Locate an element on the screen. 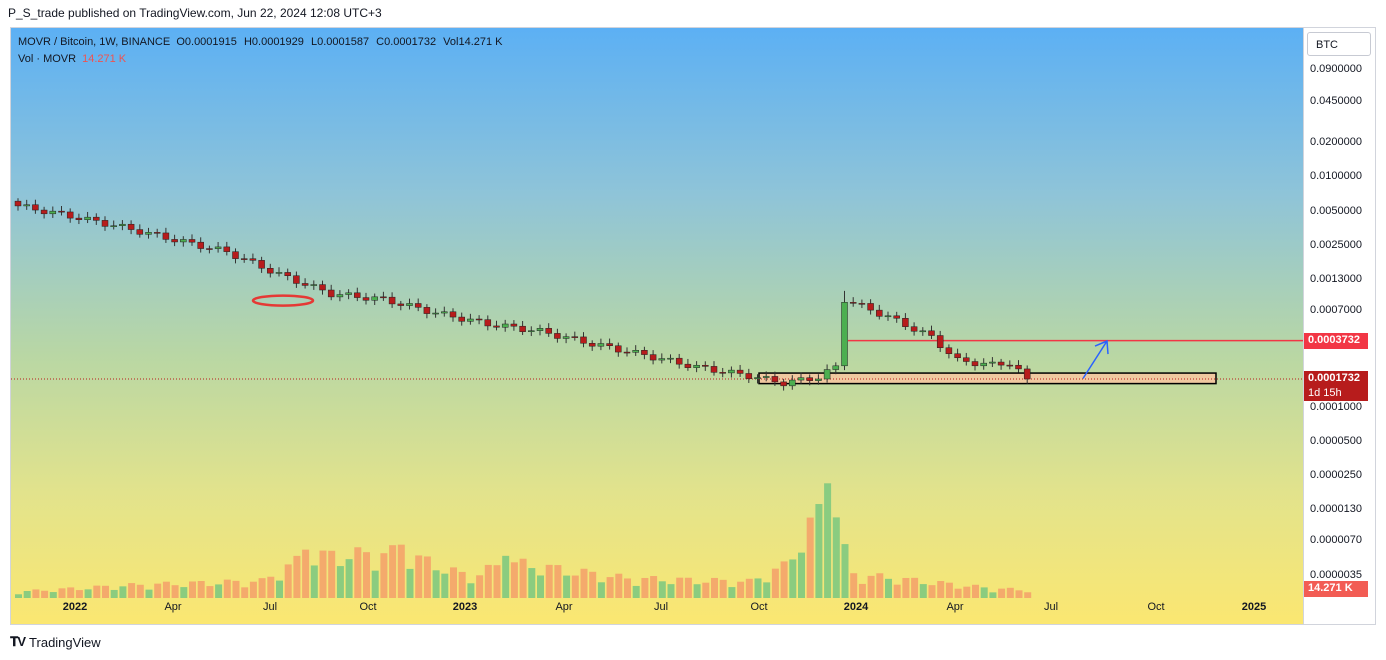 This screenshot has width=1386, height=660. resistance-price-tag-value: 0.0003732 is located at coordinates (1334, 339).